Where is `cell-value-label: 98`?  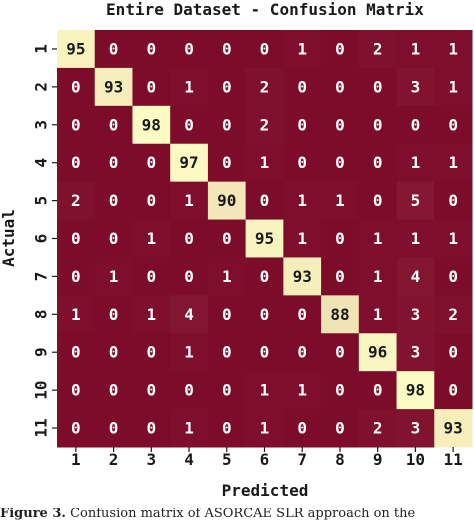 cell-value-label: 98 is located at coordinates (415, 390).